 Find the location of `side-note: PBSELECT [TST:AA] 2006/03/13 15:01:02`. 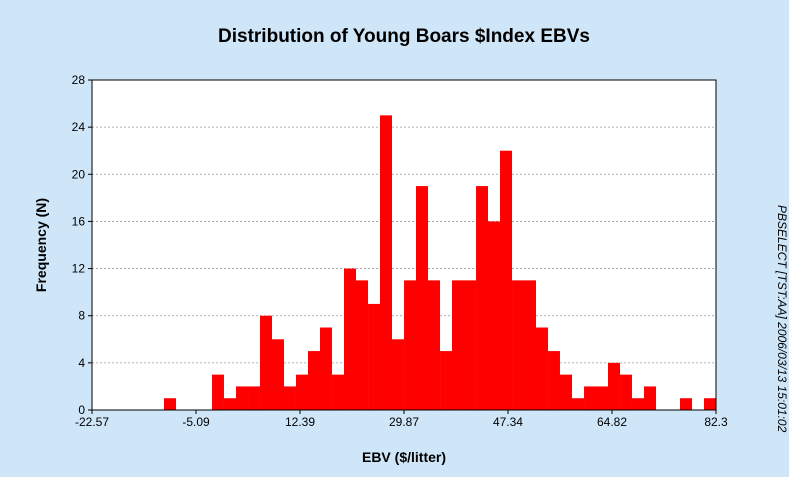

side-note: PBSELECT [TST:AA] 2006/03/13 15:01:02 is located at coordinates (782, 319).